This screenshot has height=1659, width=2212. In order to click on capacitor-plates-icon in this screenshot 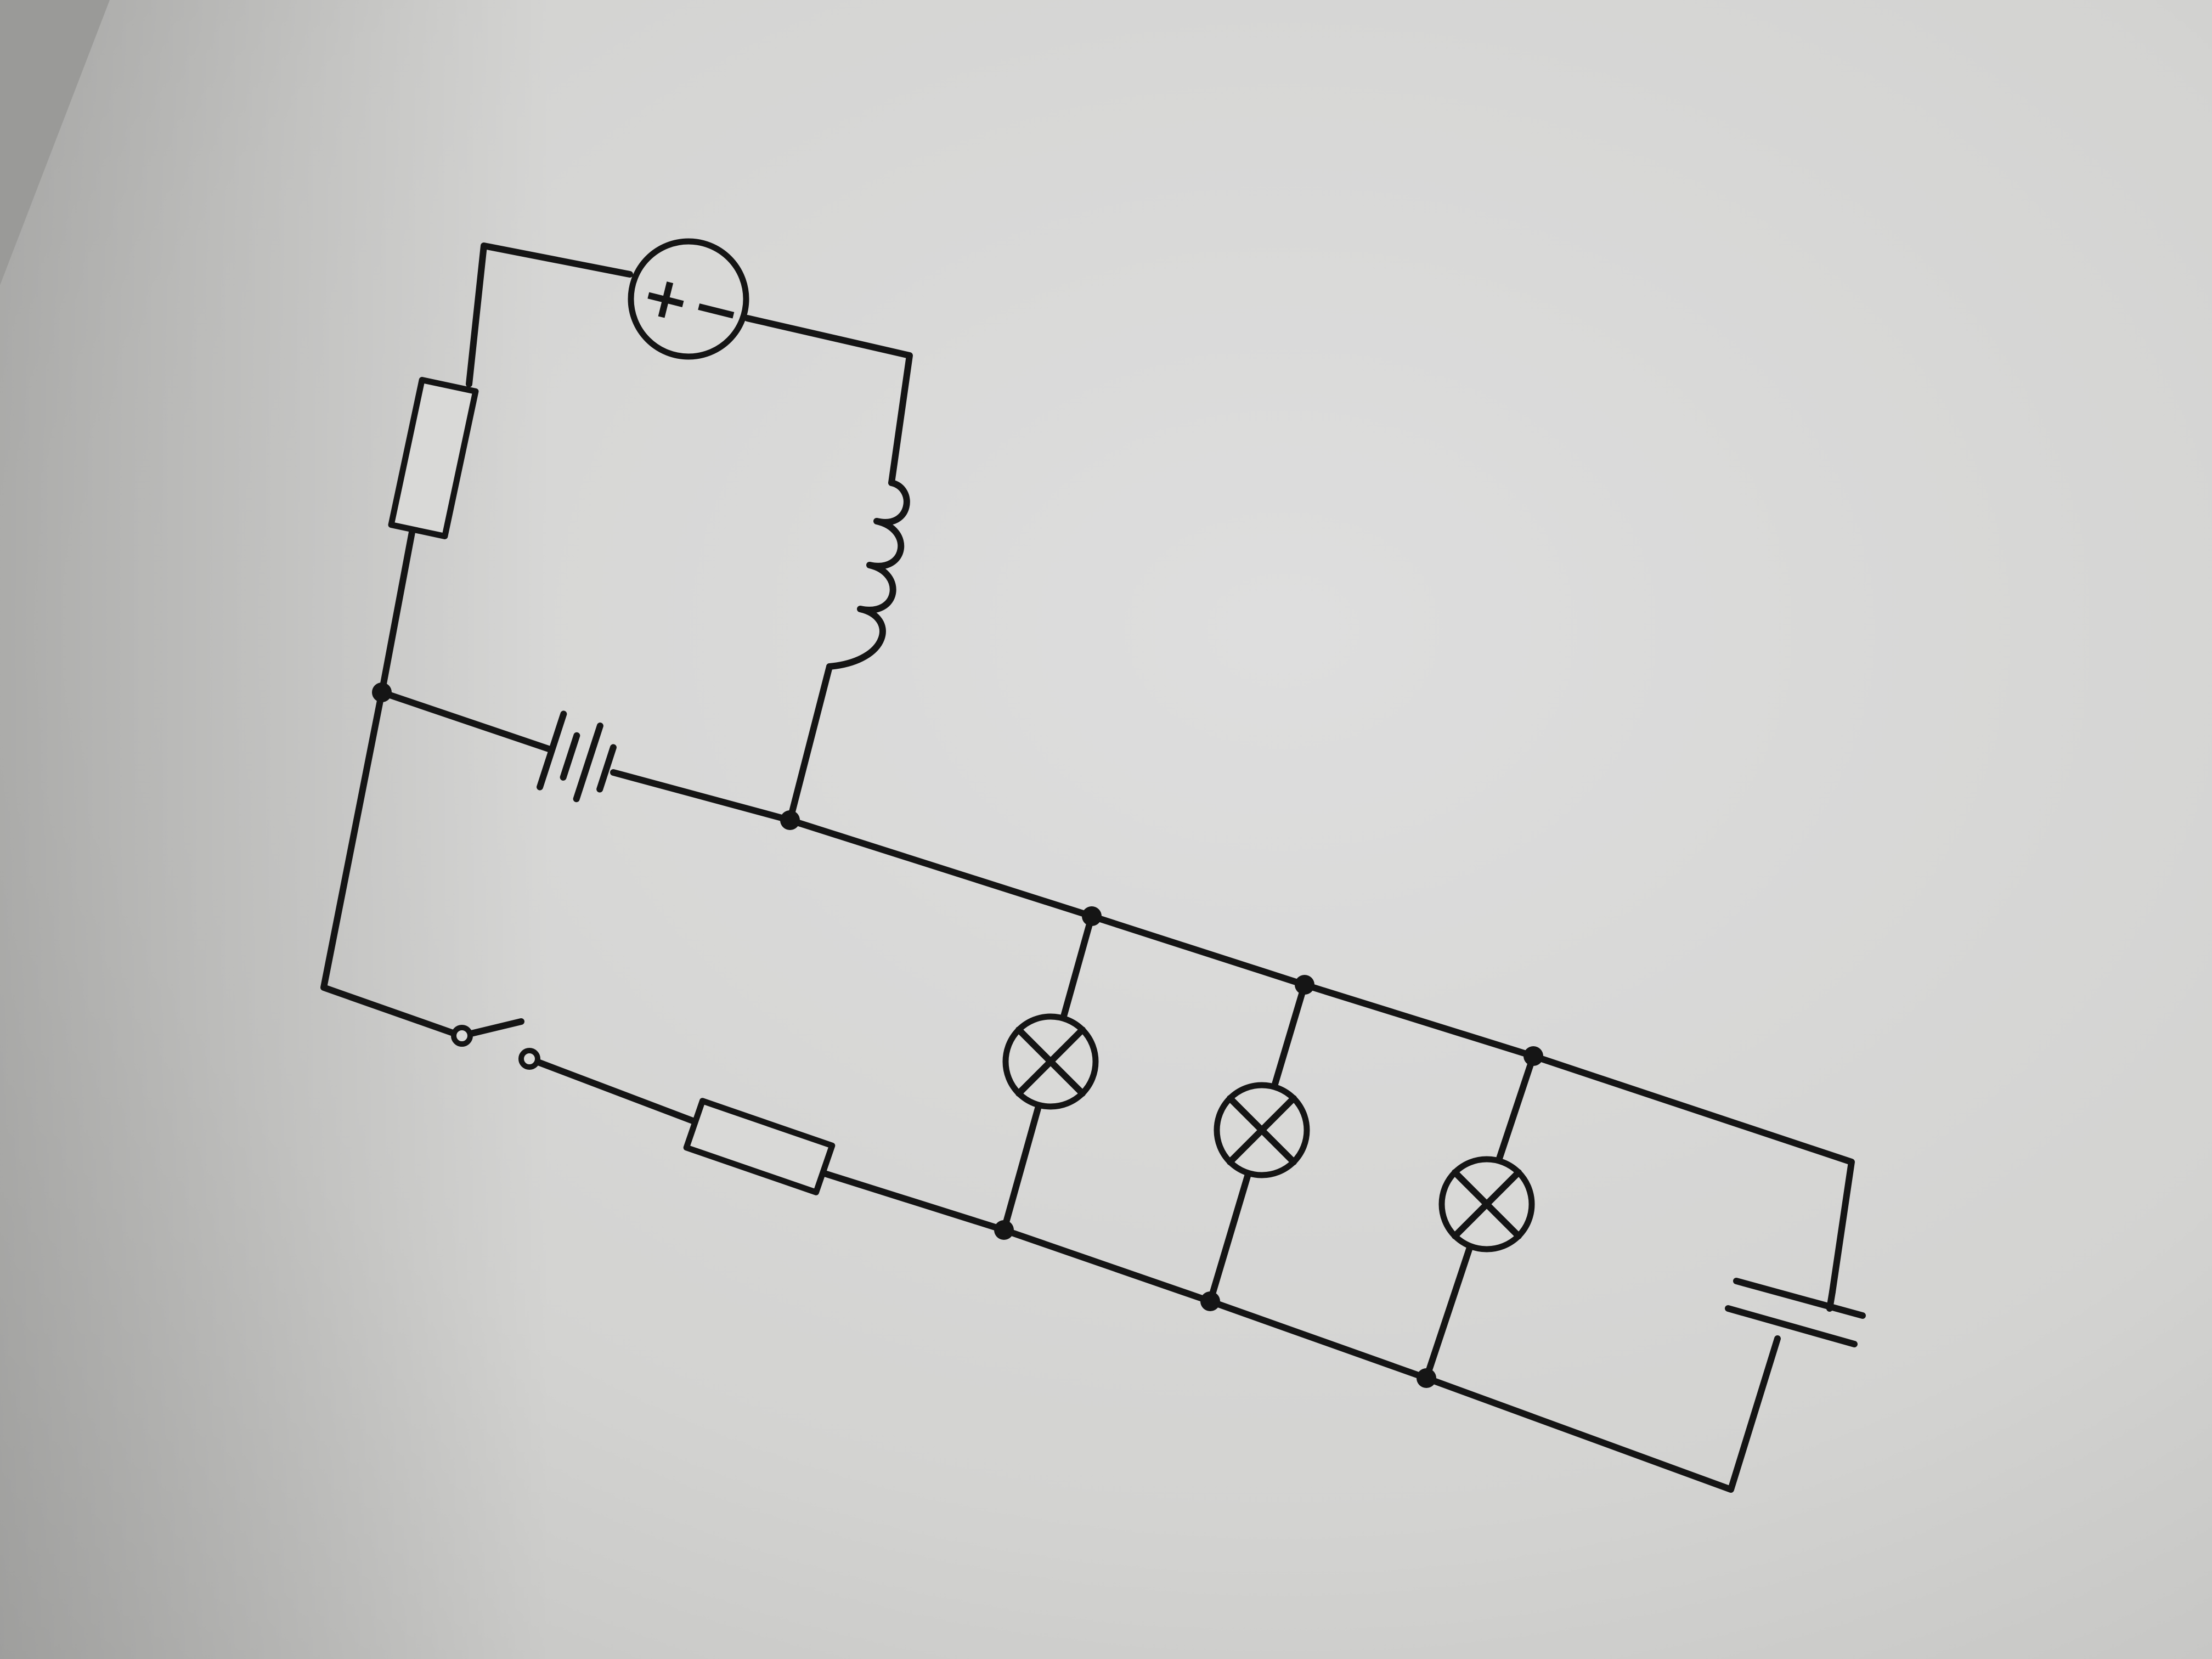, I will do `click(1795, 1312)`.